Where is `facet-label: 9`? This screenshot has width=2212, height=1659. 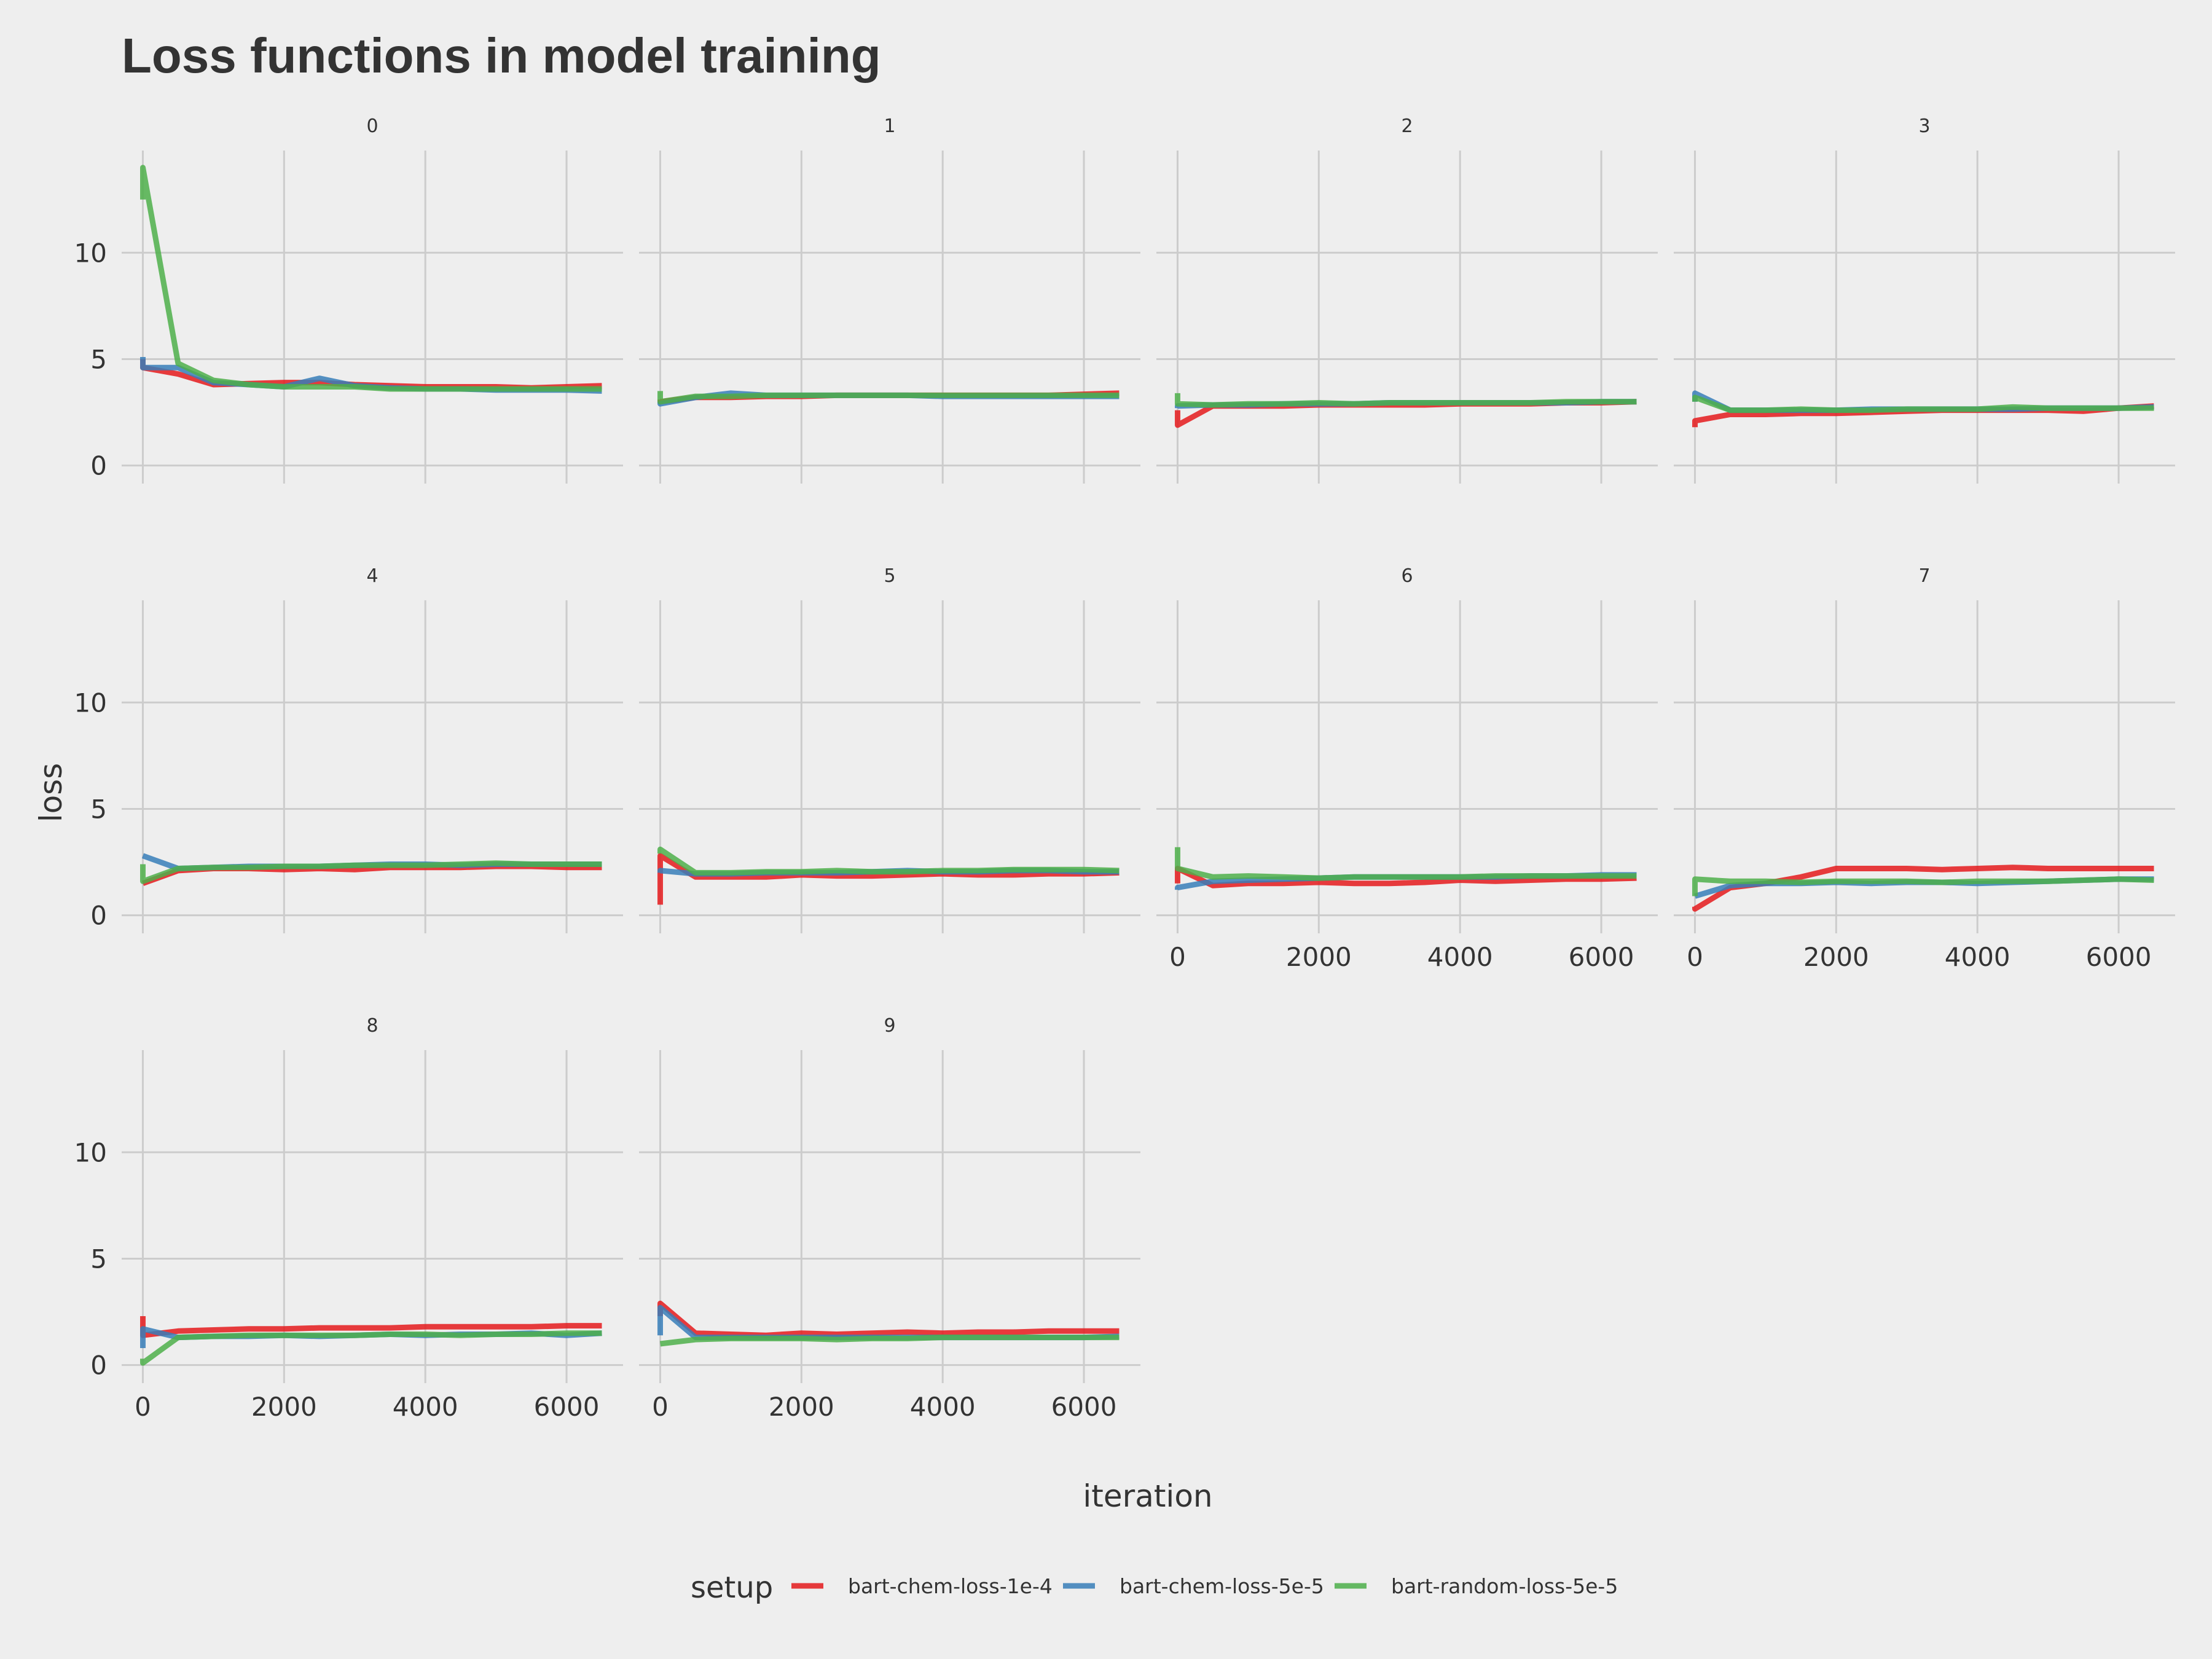 facet-label: 9 is located at coordinates (889, 1026).